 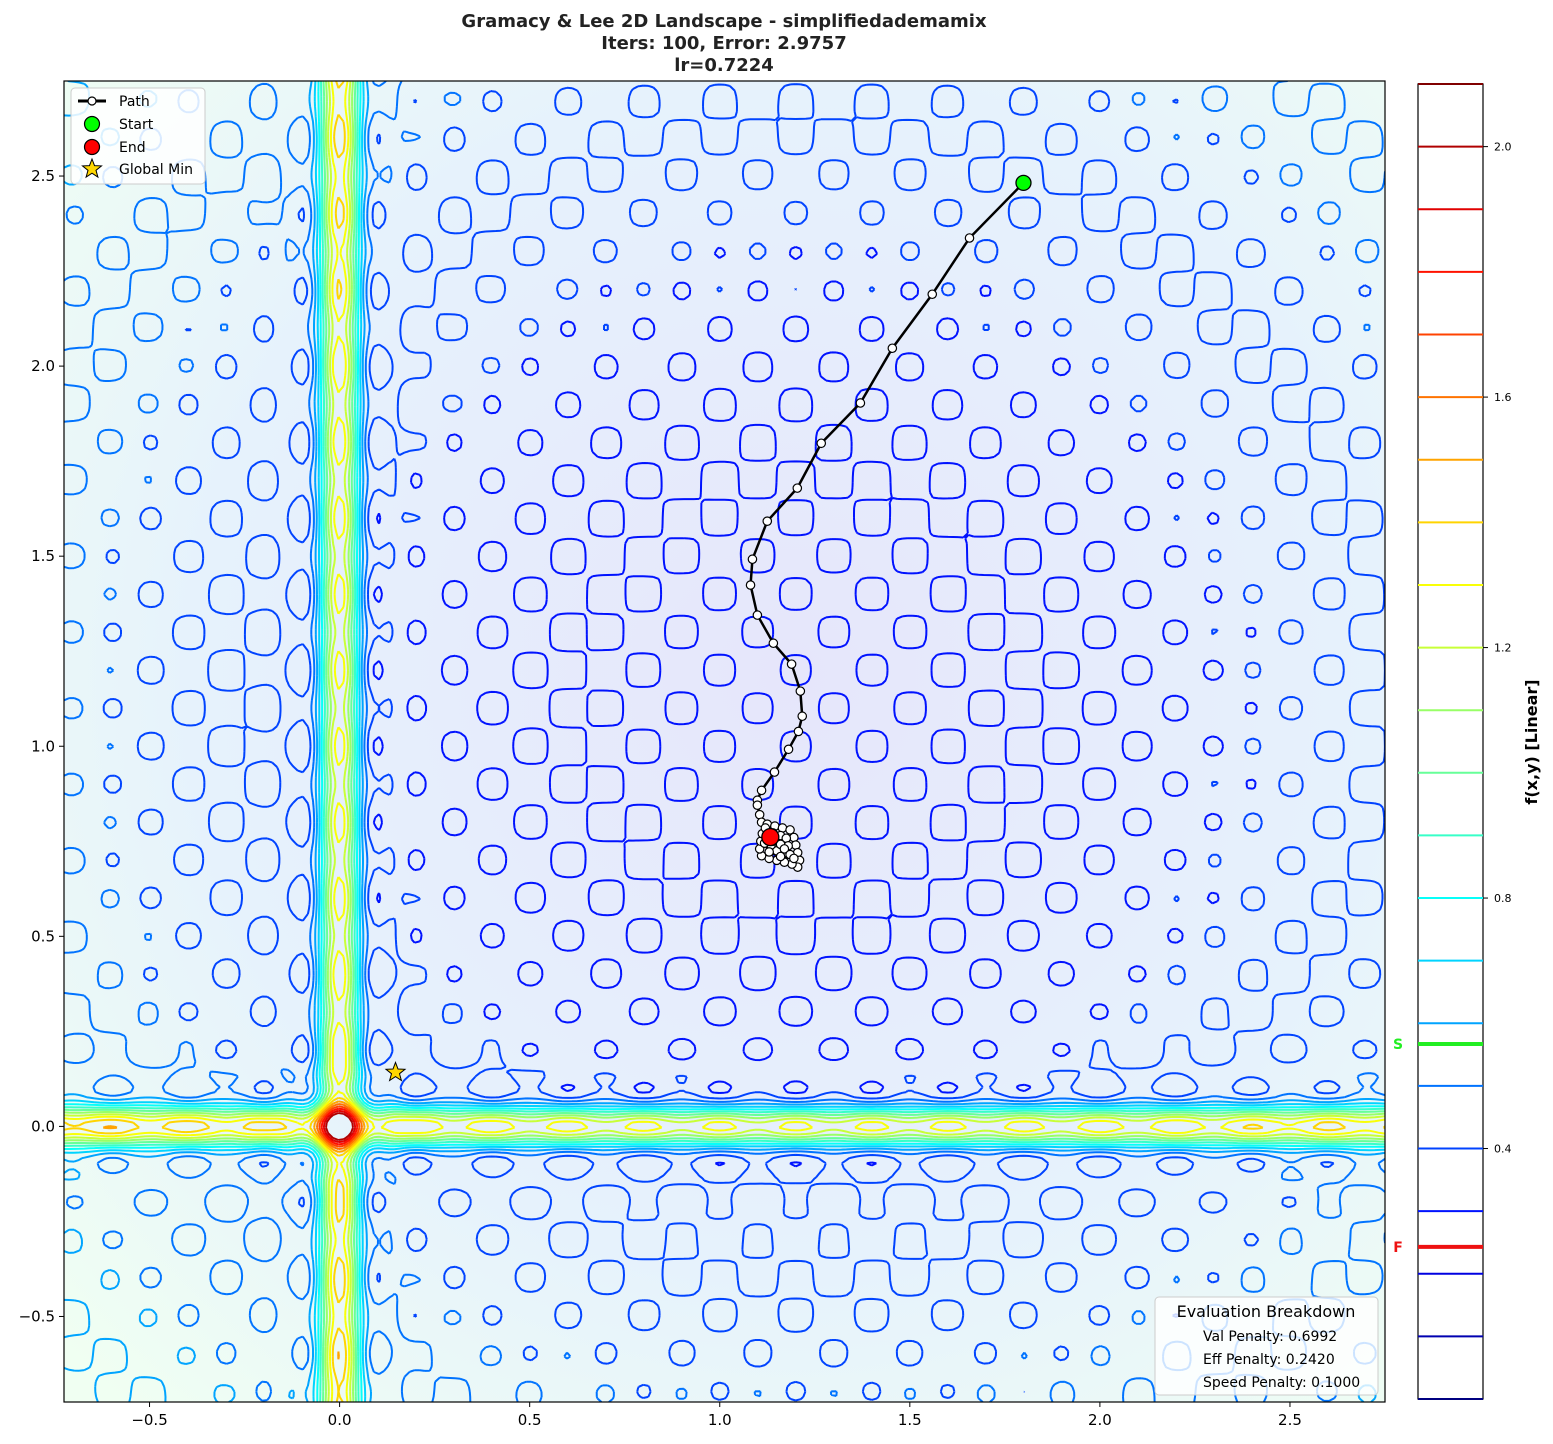 I want to click on contour-level-1.7, so click(x=339, y=1126).